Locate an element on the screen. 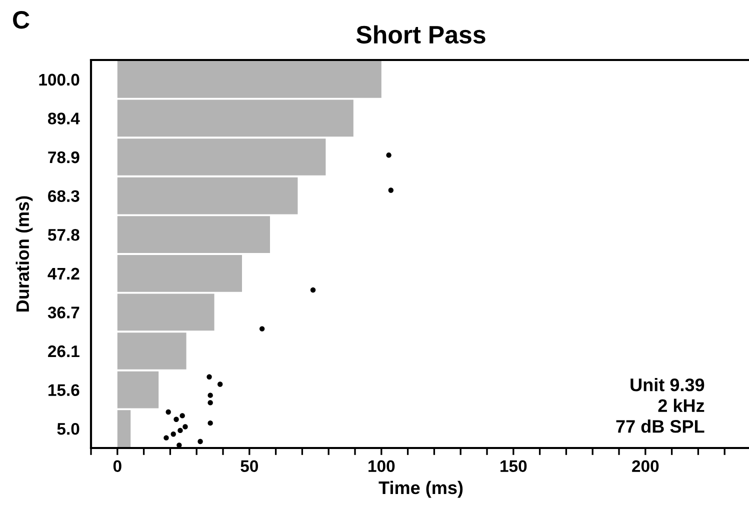  x-axis-title: Time (ms) is located at coordinates (420, 489).